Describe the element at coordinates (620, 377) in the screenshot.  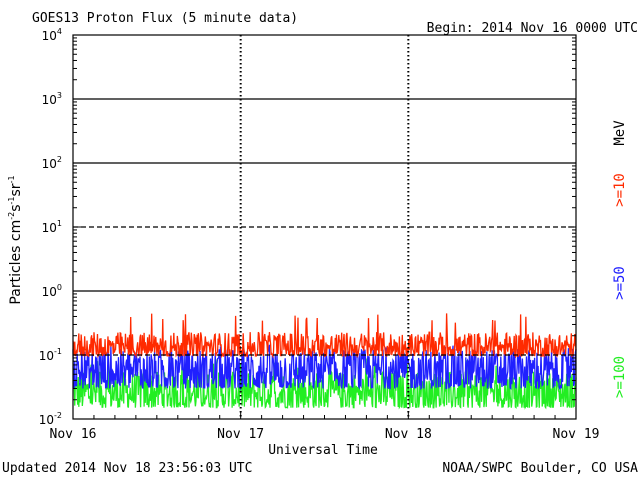
I see `legend-ge100: >=100` at that location.